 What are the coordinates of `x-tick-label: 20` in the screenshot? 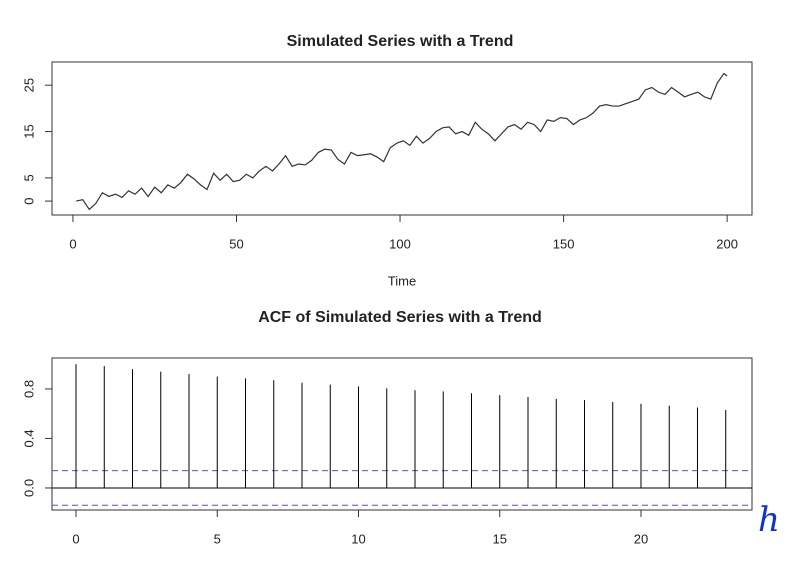 It's located at (641, 538).